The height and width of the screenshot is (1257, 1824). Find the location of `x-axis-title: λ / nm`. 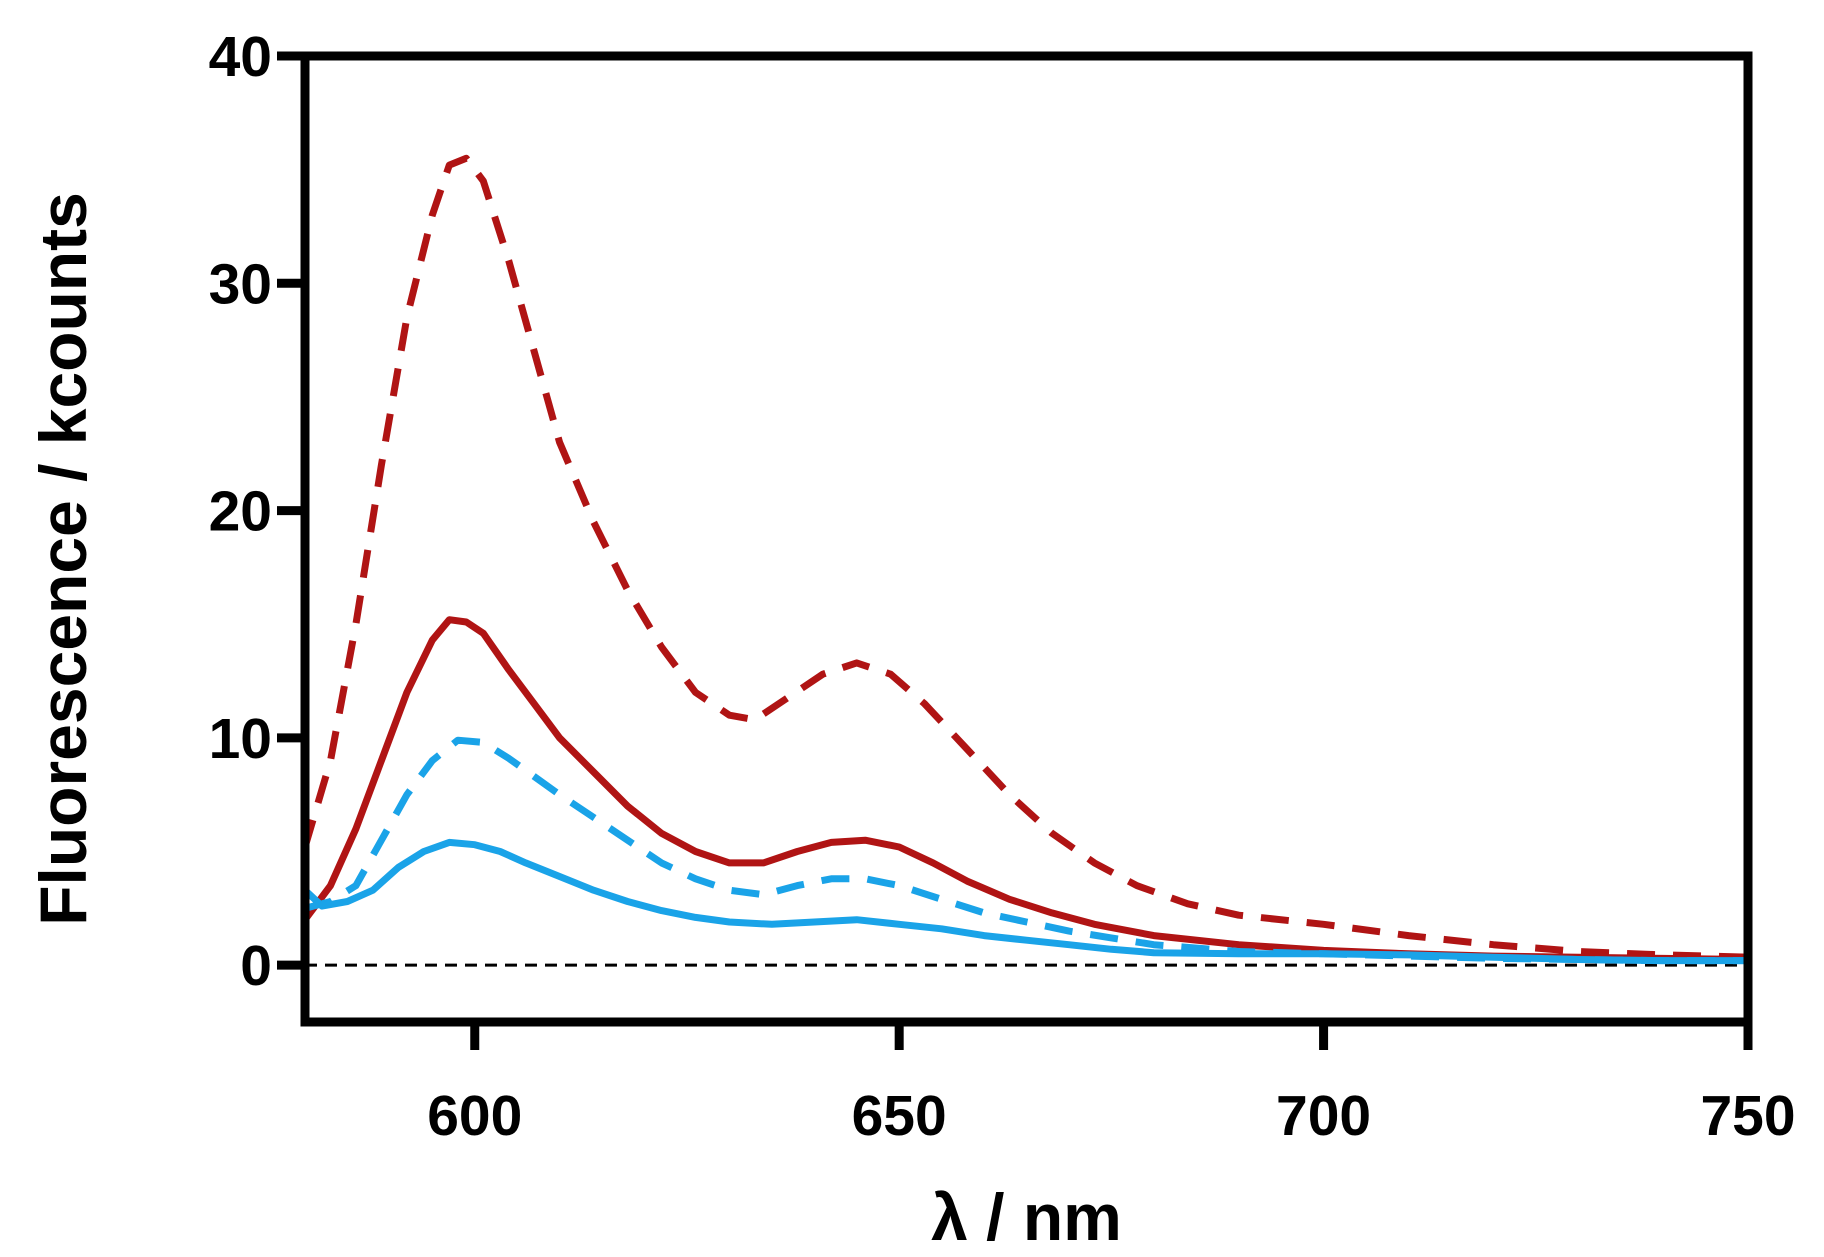

x-axis-title: λ / nm is located at coordinates (1026, 1217).